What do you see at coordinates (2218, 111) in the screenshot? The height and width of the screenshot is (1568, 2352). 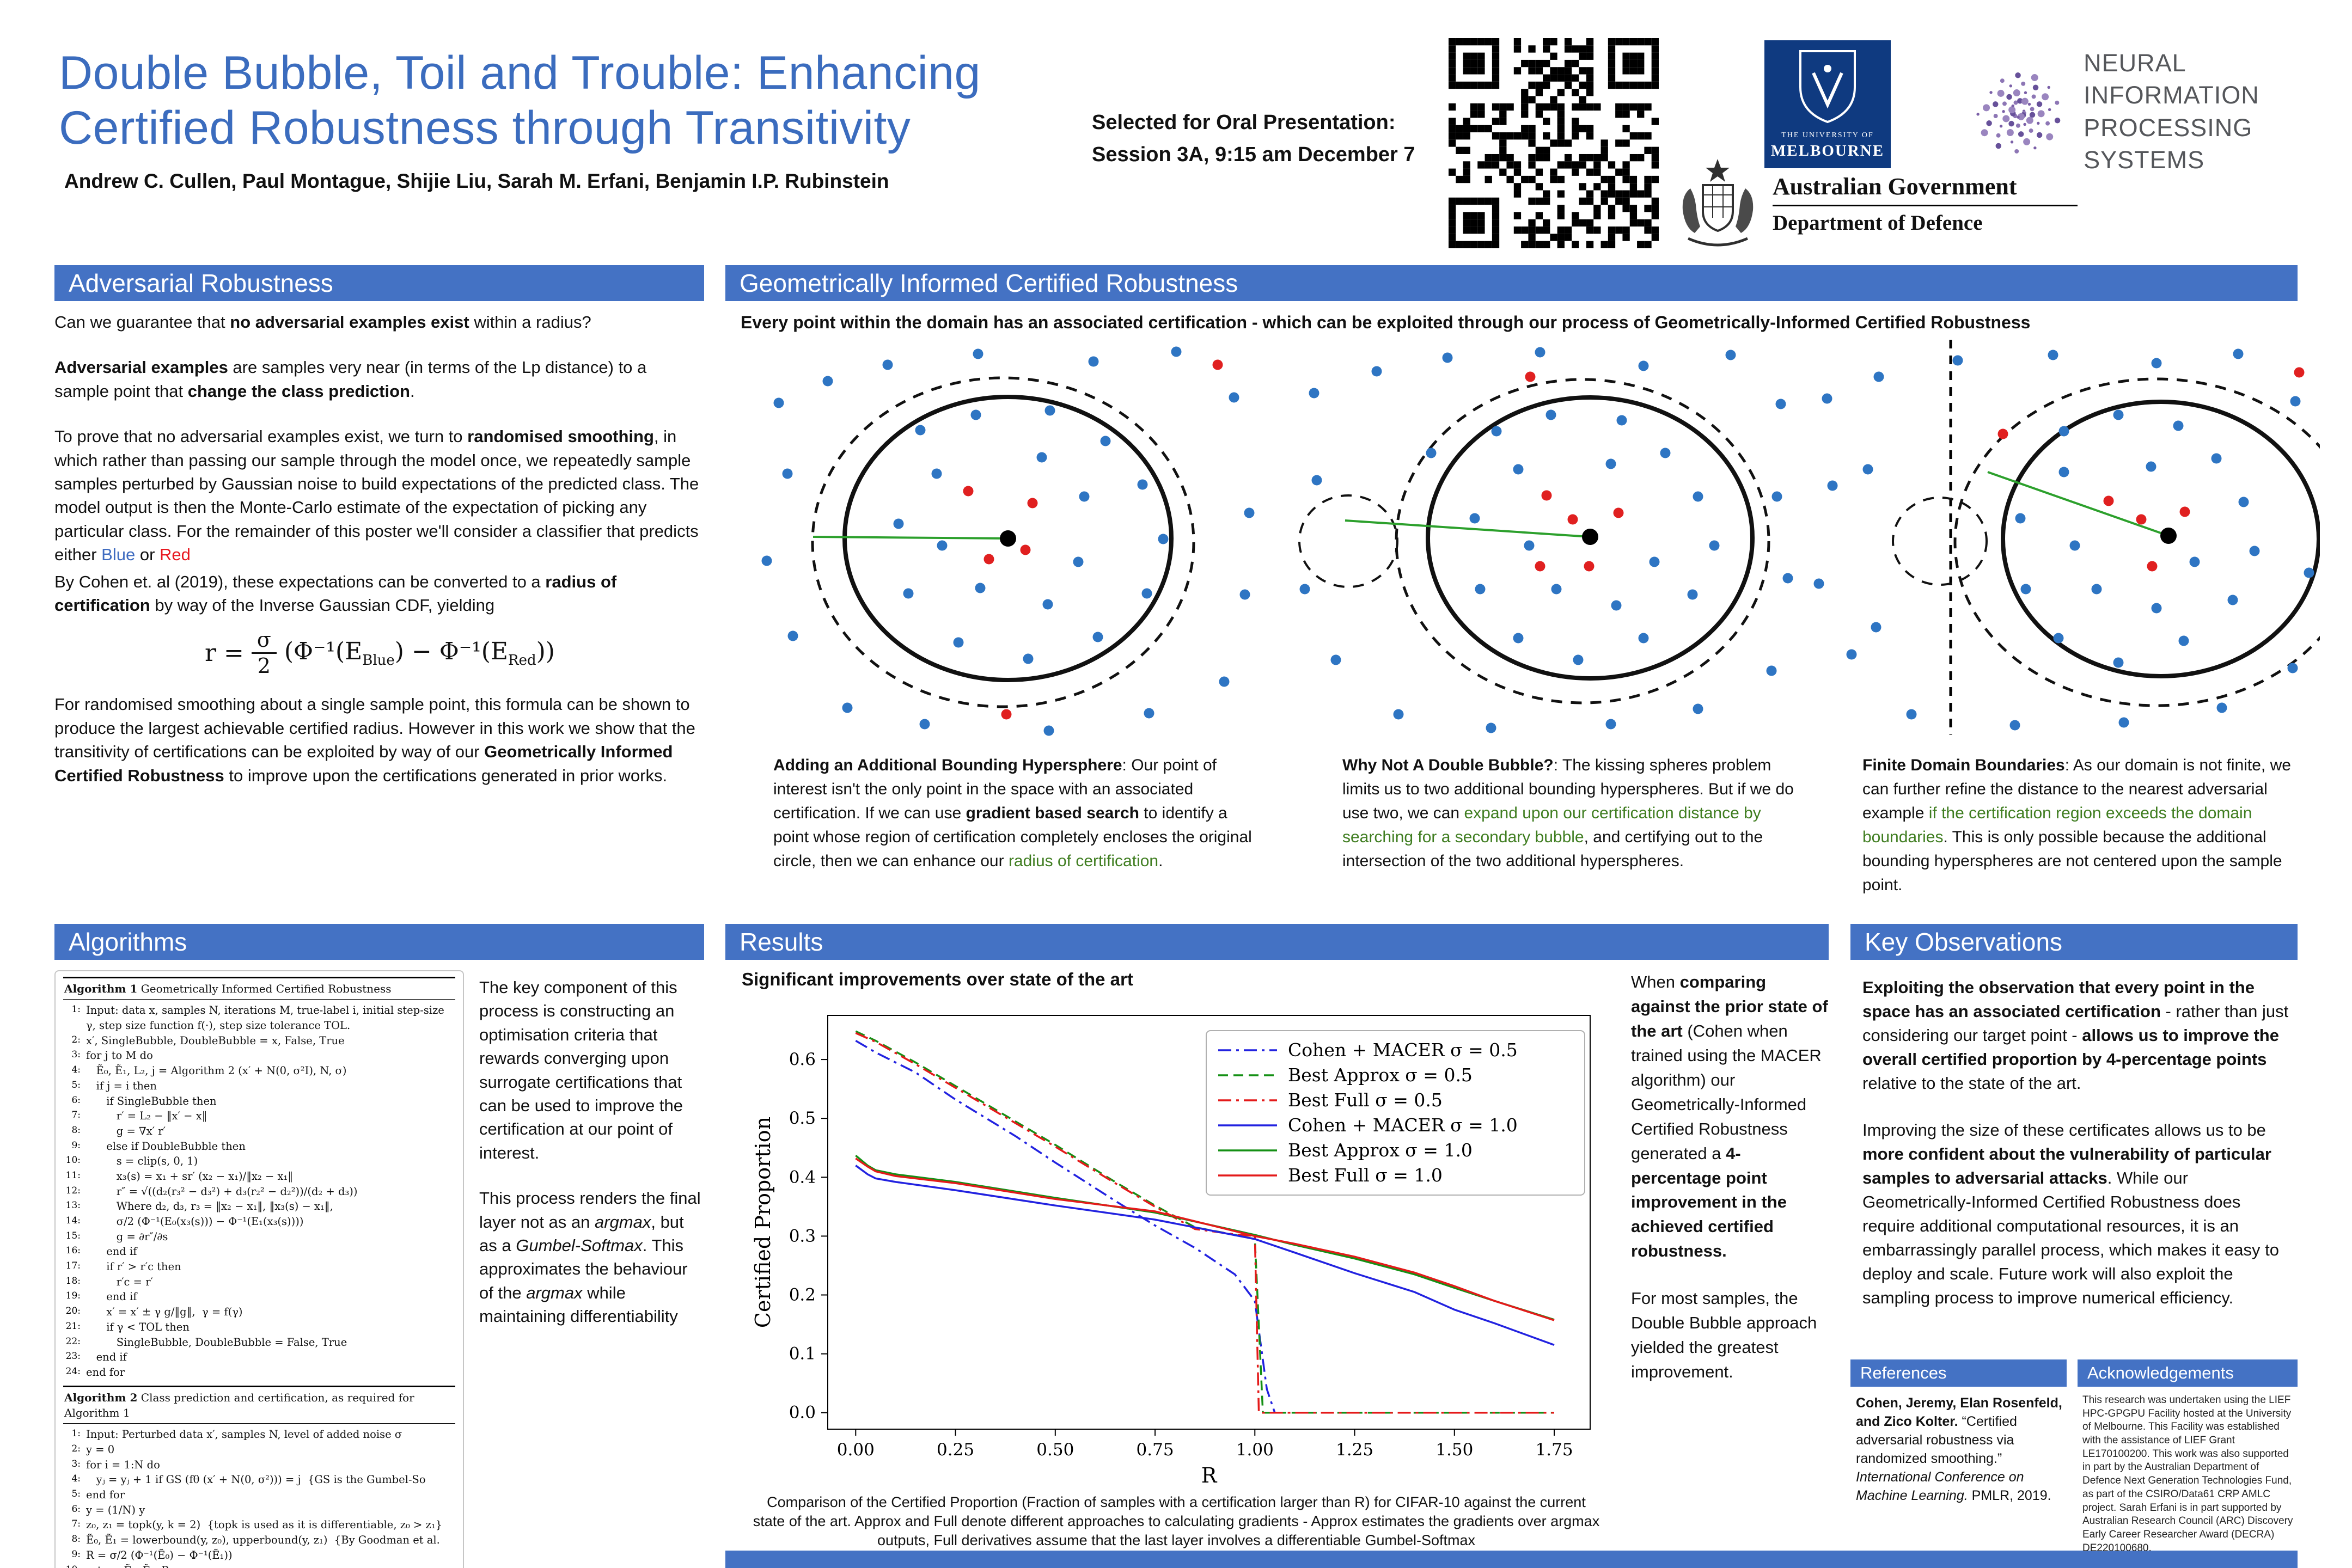 I see `neurips-logo-text: NEURAL INFORMATION PROCESSING SYSTEMS` at bounding box center [2218, 111].